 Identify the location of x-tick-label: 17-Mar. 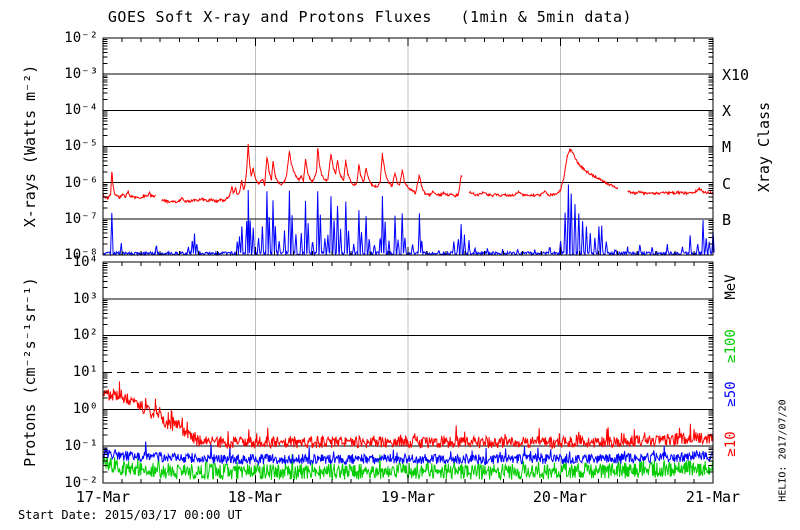
(103, 497).